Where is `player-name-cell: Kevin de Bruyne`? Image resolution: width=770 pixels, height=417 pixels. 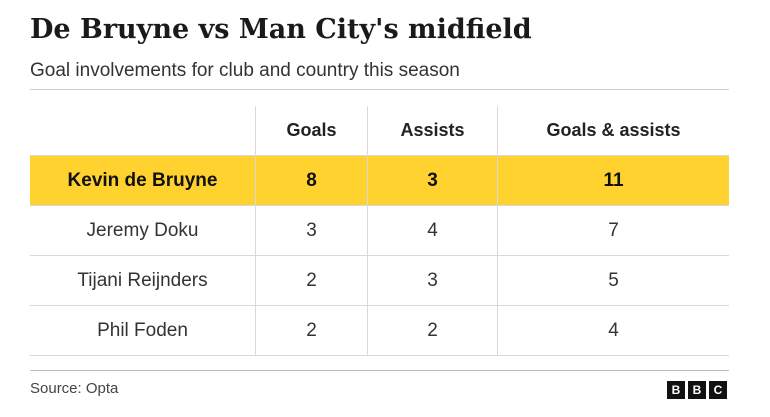
player-name-cell: Kevin de Bruyne is located at coordinates (143, 180).